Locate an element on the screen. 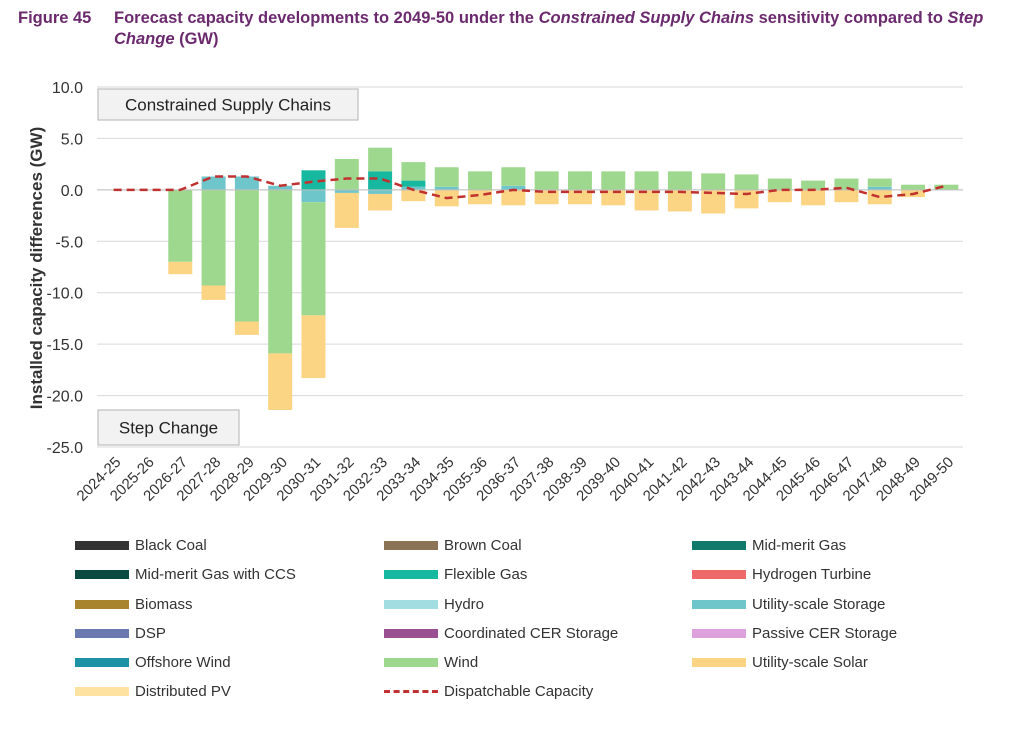 The height and width of the screenshot is (735, 1024). y-tick-label: 10.0 is located at coordinates (67, 88).